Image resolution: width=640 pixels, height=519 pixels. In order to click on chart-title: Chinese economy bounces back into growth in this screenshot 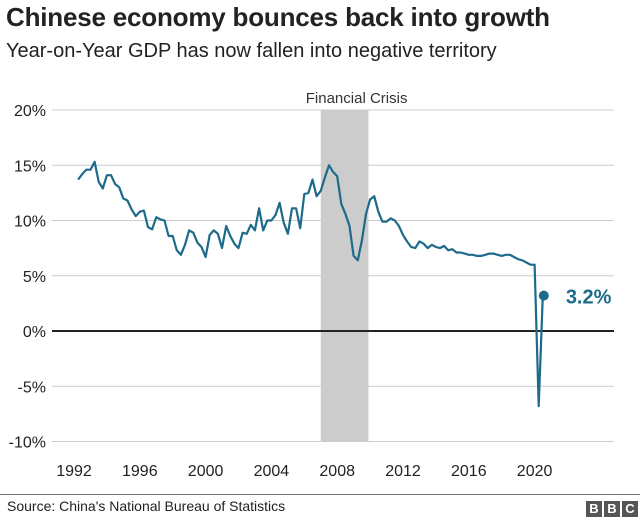, I will do `click(278, 17)`.